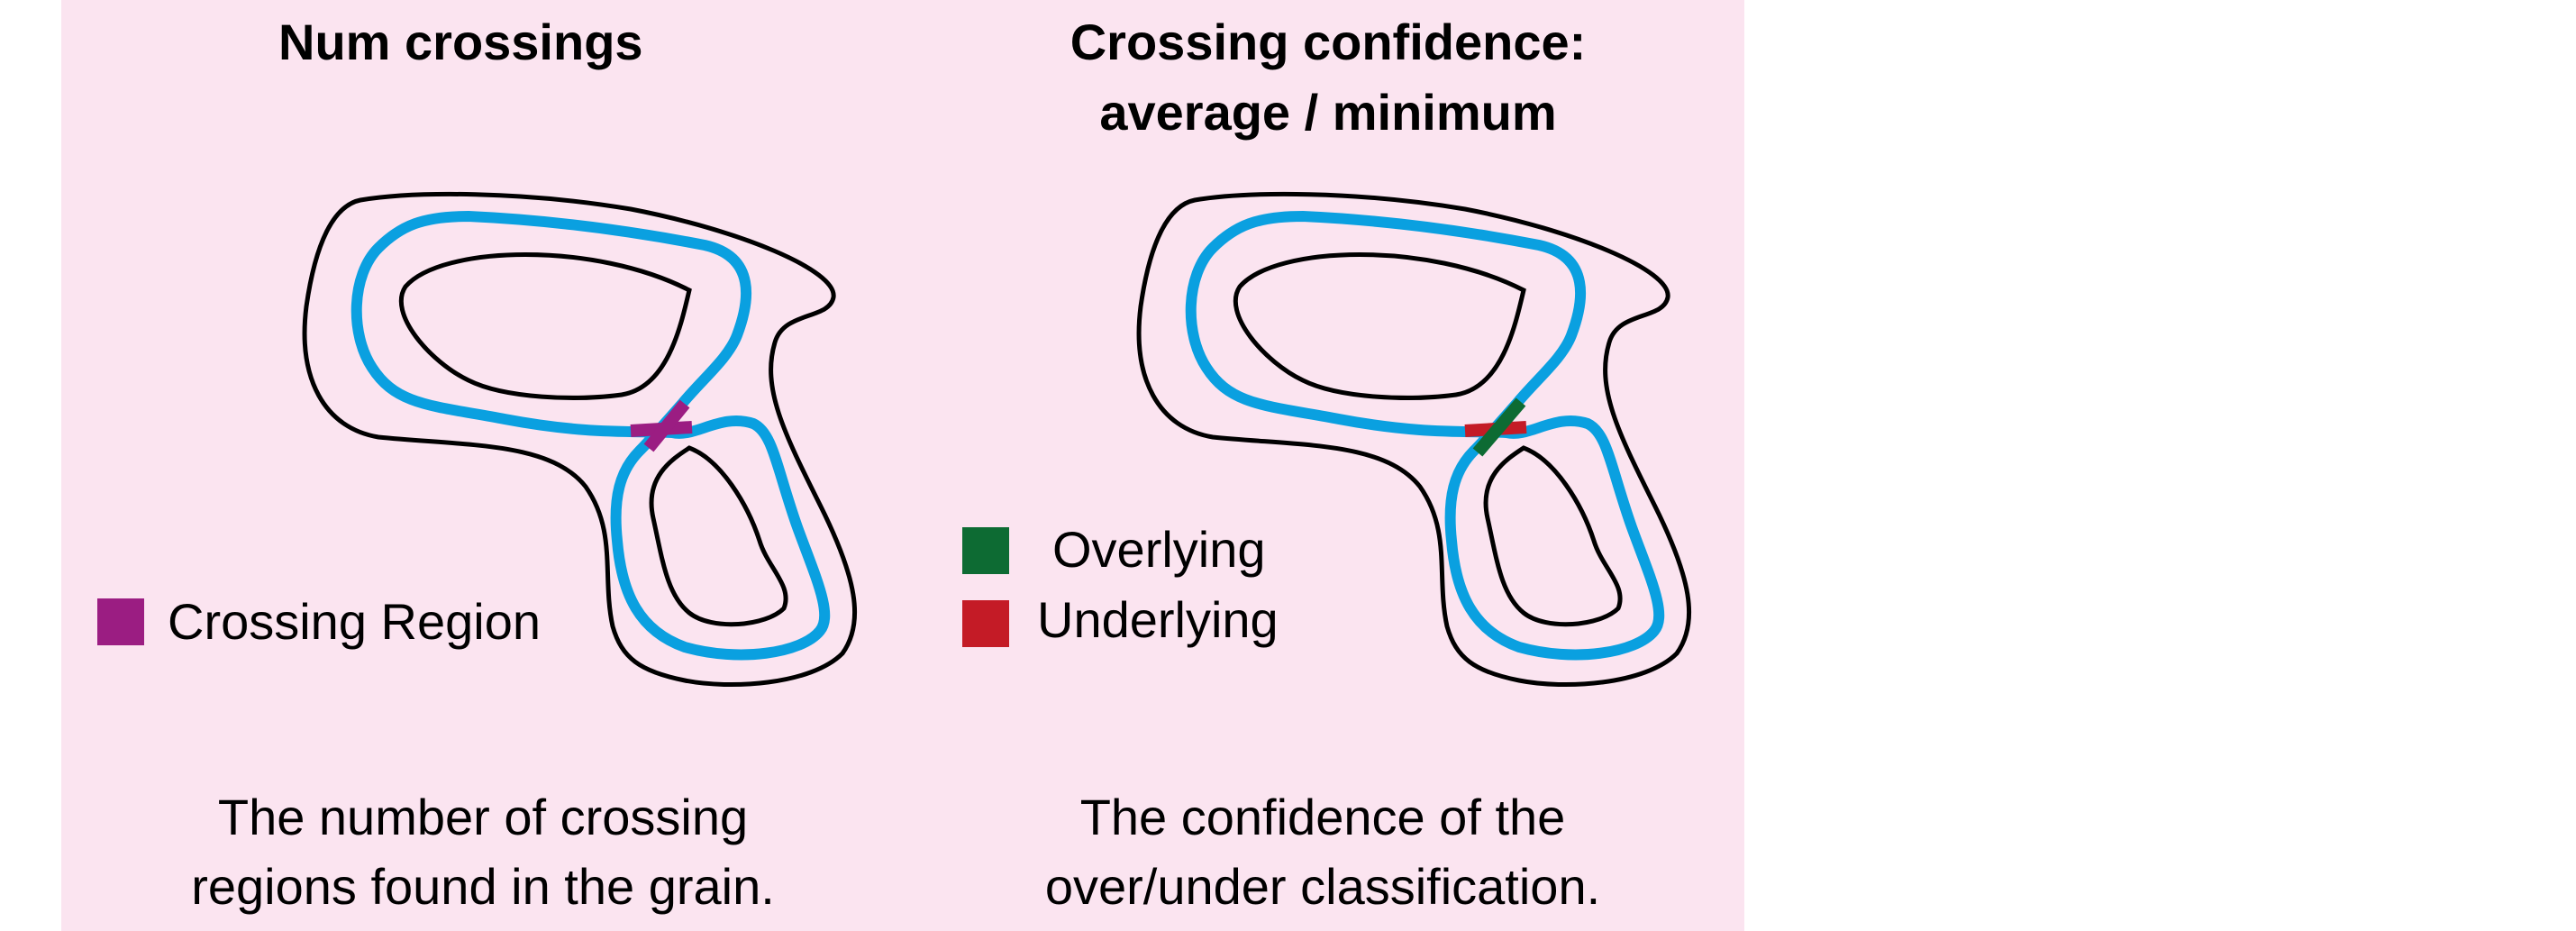  What do you see at coordinates (483, 817) in the screenshot?
I see `caption-line: The number of crossing` at bounding box center [483, 817].